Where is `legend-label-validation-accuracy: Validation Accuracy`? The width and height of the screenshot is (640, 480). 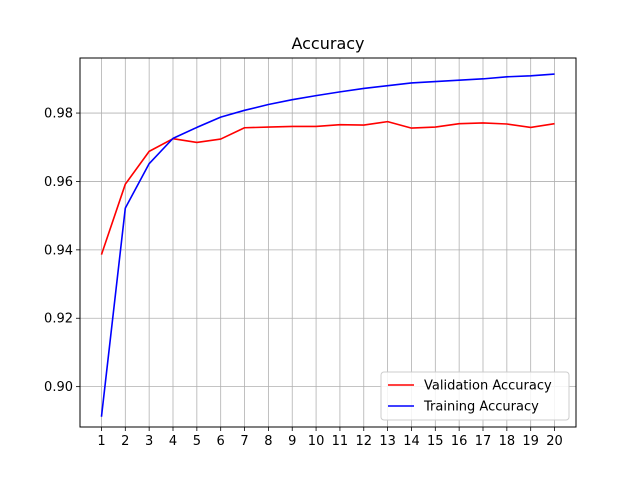
legend-label-validation-accuracy: Validation Accuracy is located at coordinates (488, 386).